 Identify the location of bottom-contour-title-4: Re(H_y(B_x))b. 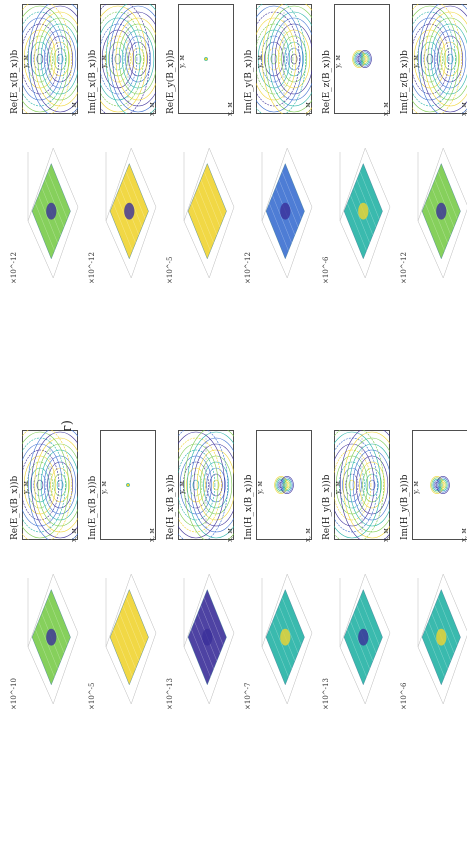
(327, 507).